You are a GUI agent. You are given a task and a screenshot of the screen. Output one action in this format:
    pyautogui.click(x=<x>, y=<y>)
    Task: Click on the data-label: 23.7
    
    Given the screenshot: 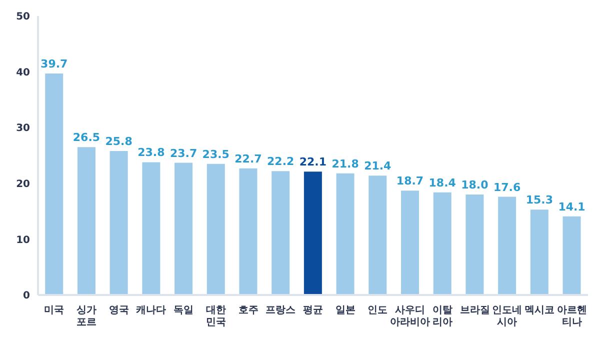 What is the action you would take?
    pyautogui.click(x=184, y=153)
    